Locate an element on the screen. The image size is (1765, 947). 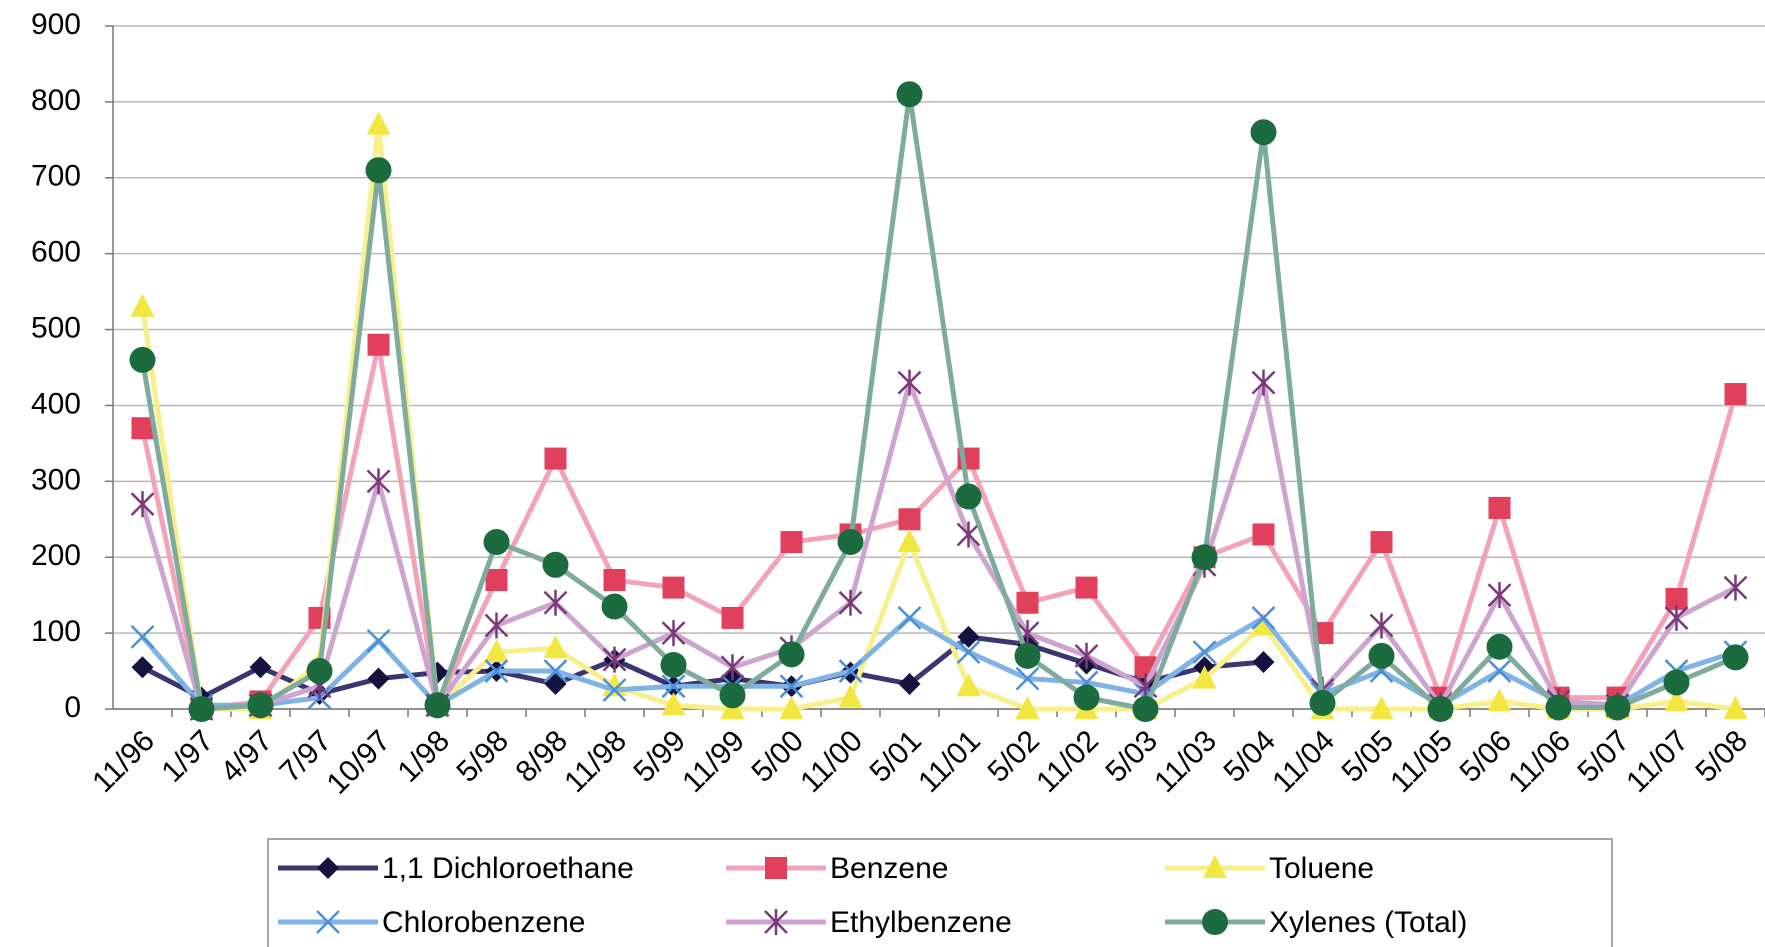
x-tick-label: 11/96 is located at coordinates (123, 761).